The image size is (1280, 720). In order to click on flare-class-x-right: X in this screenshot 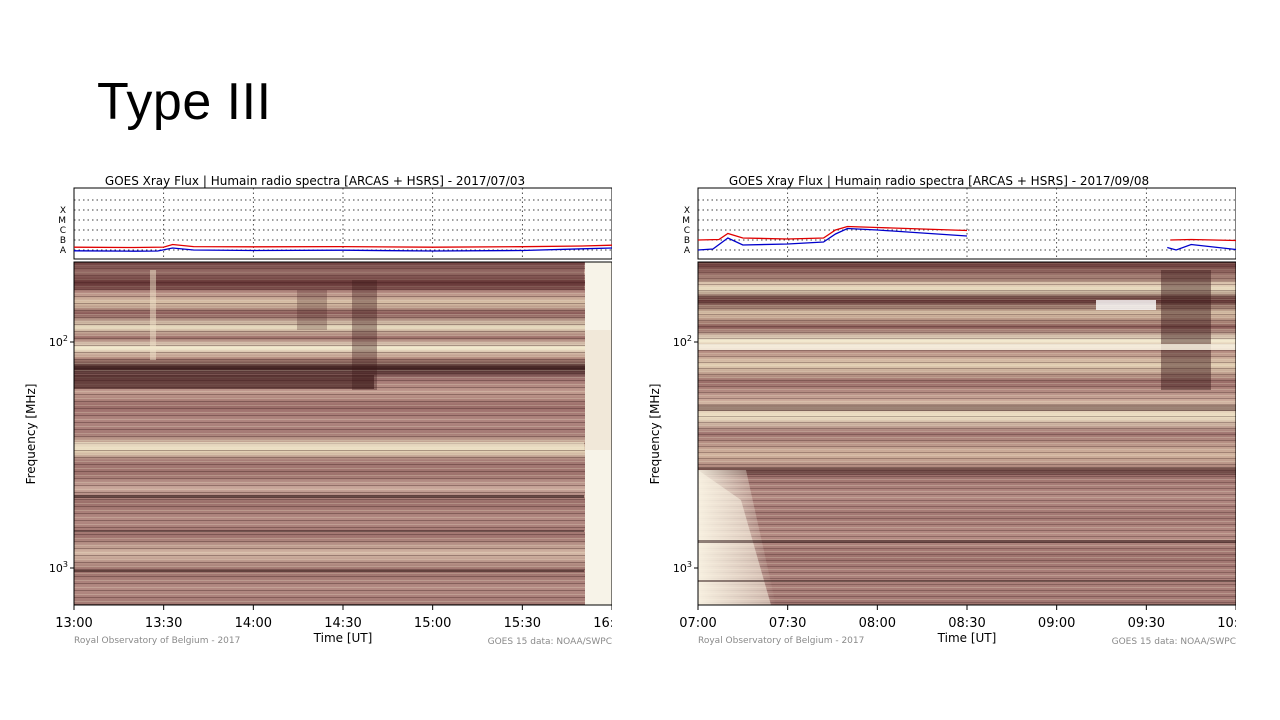, I will do `click(687, 211)`.